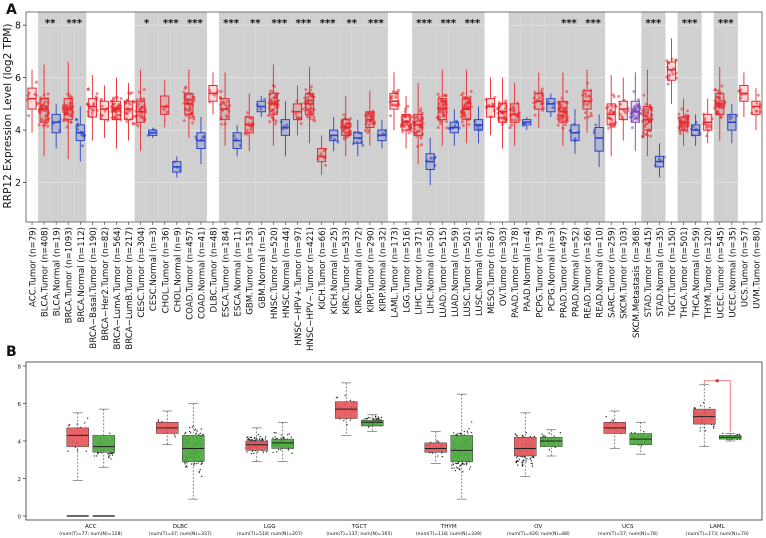  I want to click on x-category-label: PAAD.Normal (n=4), so click(528, 269).